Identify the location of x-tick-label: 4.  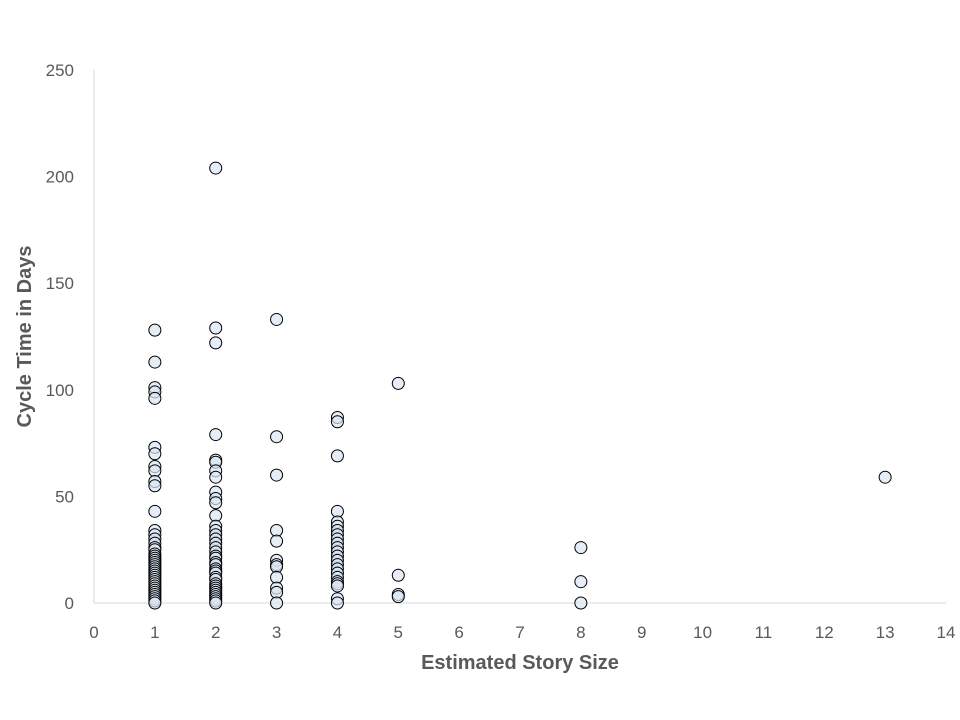
(337, 632).